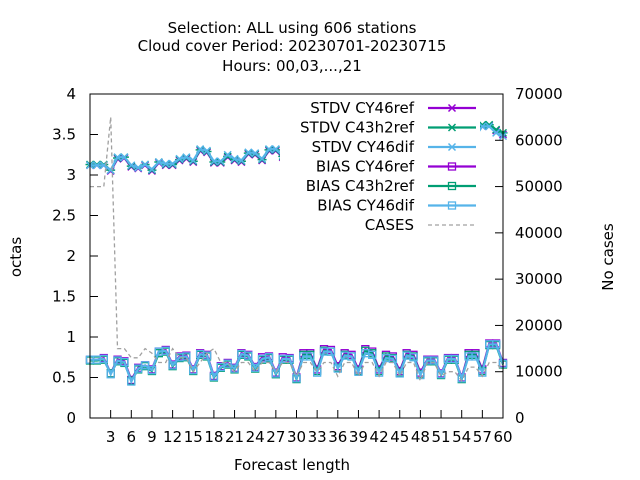  Describe the element at coordinates (539, 233) in the screenshot. I see `y2-tick-label: 40000` at that location.